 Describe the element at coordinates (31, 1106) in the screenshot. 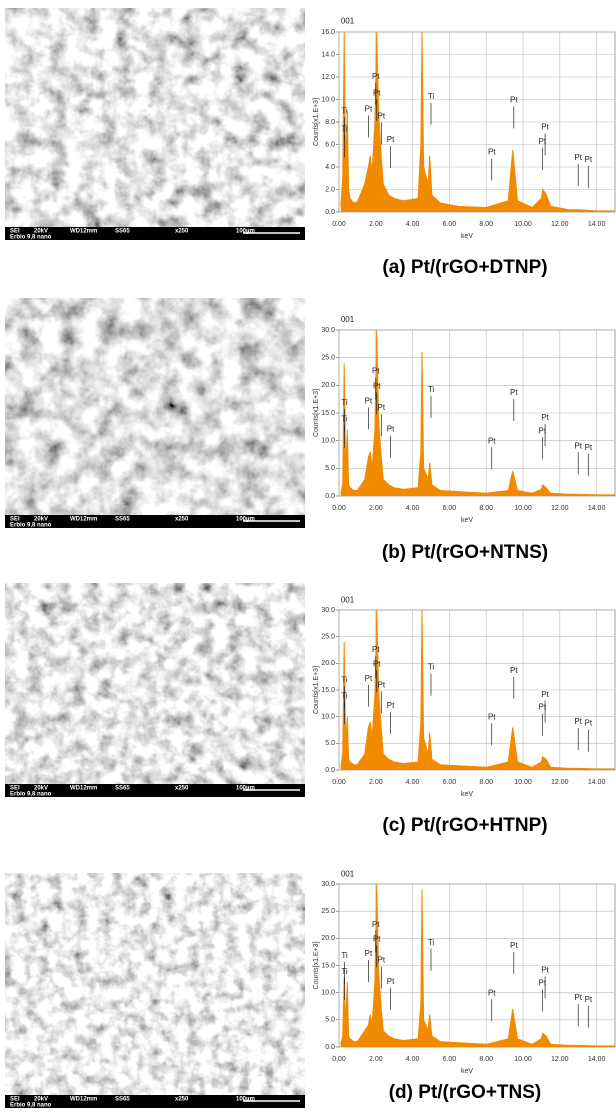

I see `sem-label: Erbio 9,8 nano` at that location.